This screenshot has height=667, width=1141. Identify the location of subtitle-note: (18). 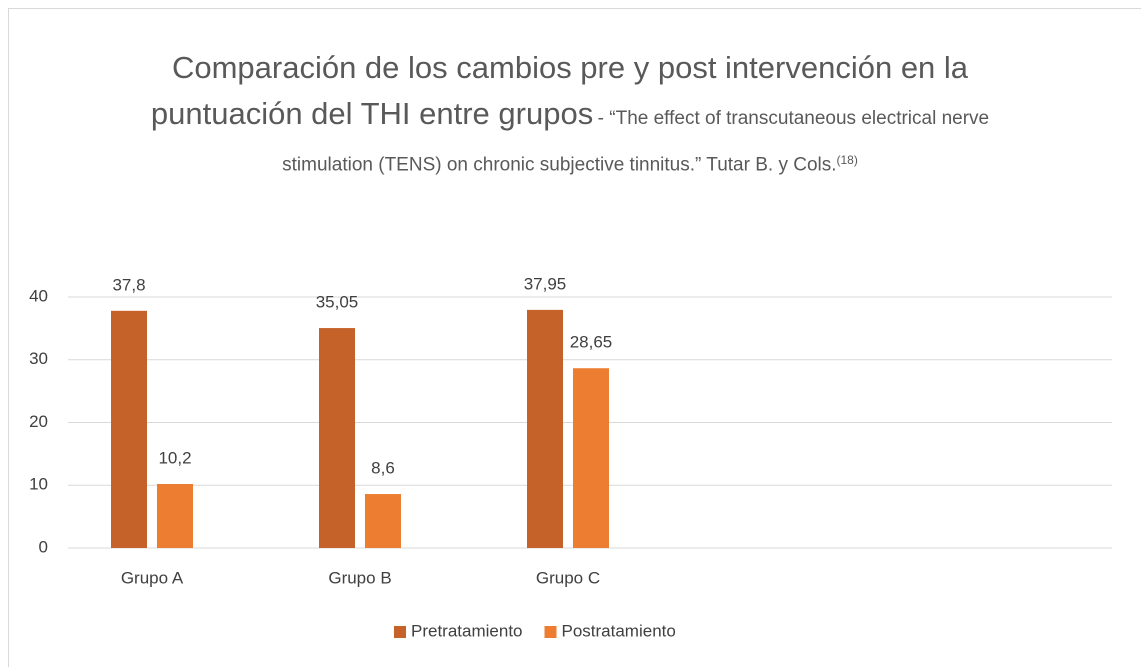
(847, 160).